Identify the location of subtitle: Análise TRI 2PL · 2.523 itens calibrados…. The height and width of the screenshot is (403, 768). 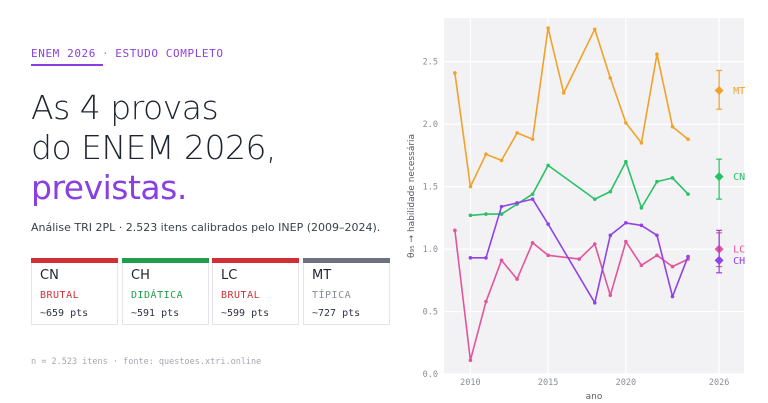
(206, 227).